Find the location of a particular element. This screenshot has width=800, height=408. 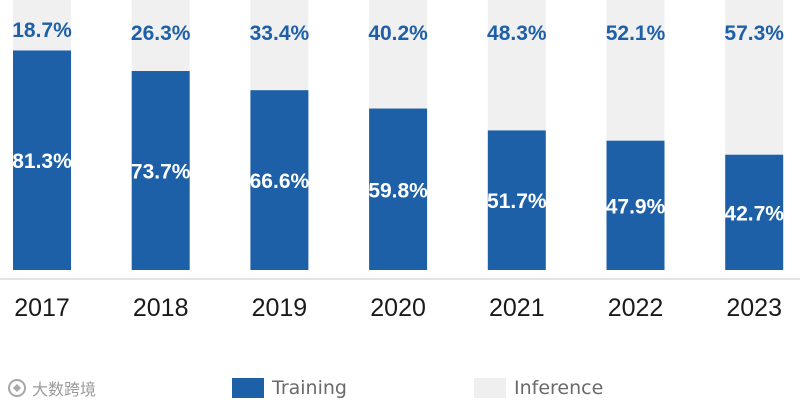

x-tick-2022: 2022 is located at coordinates (636, 308).